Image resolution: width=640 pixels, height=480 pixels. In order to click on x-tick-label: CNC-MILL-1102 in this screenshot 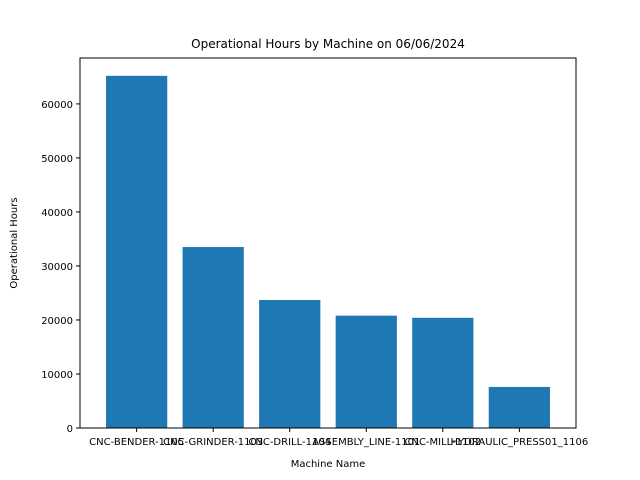, I will do `click(442, 442)`.